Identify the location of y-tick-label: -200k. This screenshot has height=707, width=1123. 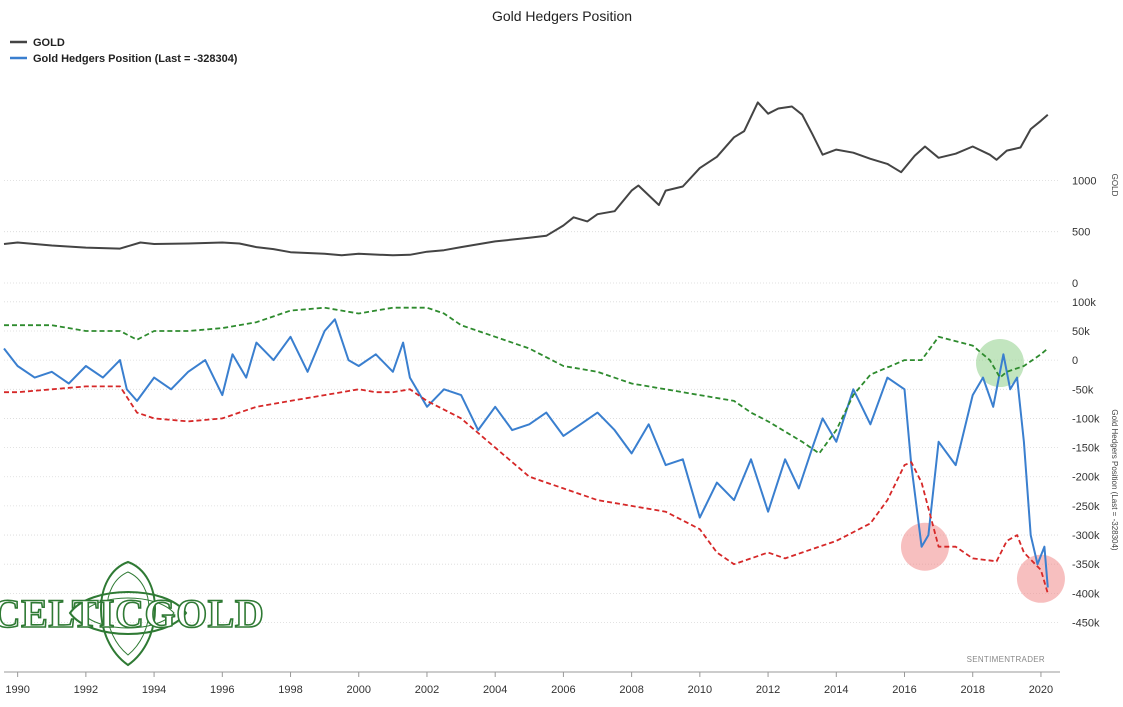
(1086, 478).